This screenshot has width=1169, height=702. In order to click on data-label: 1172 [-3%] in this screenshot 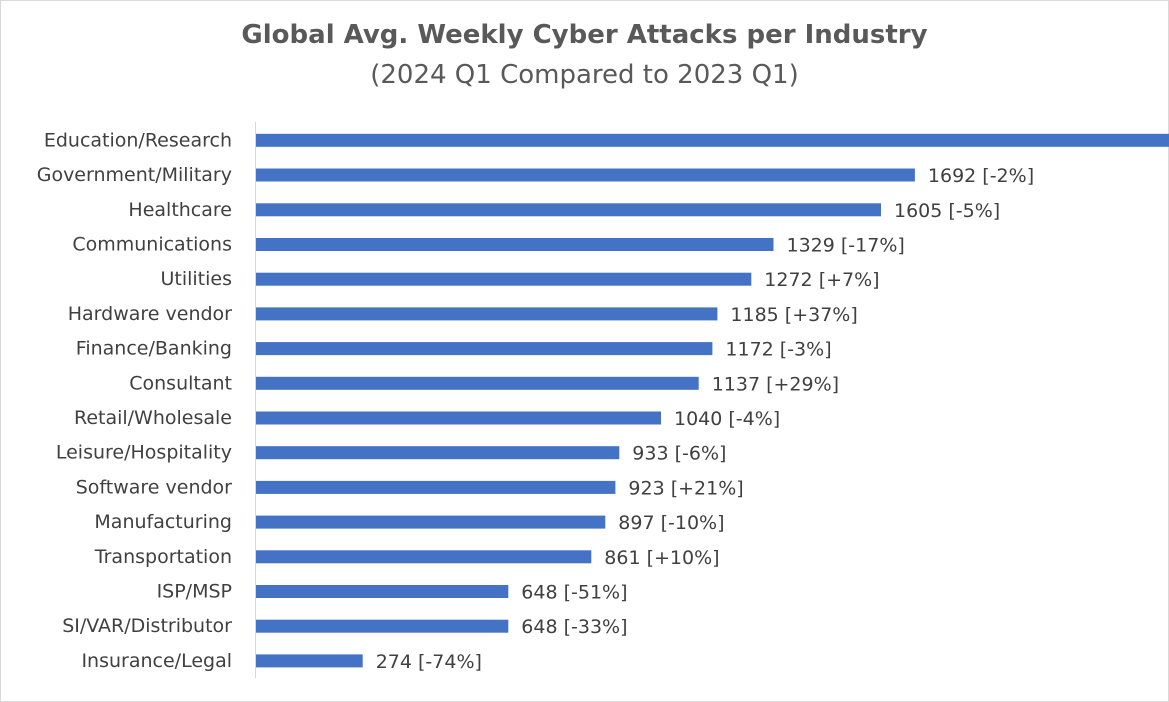, I will do `click(778, 350)`.